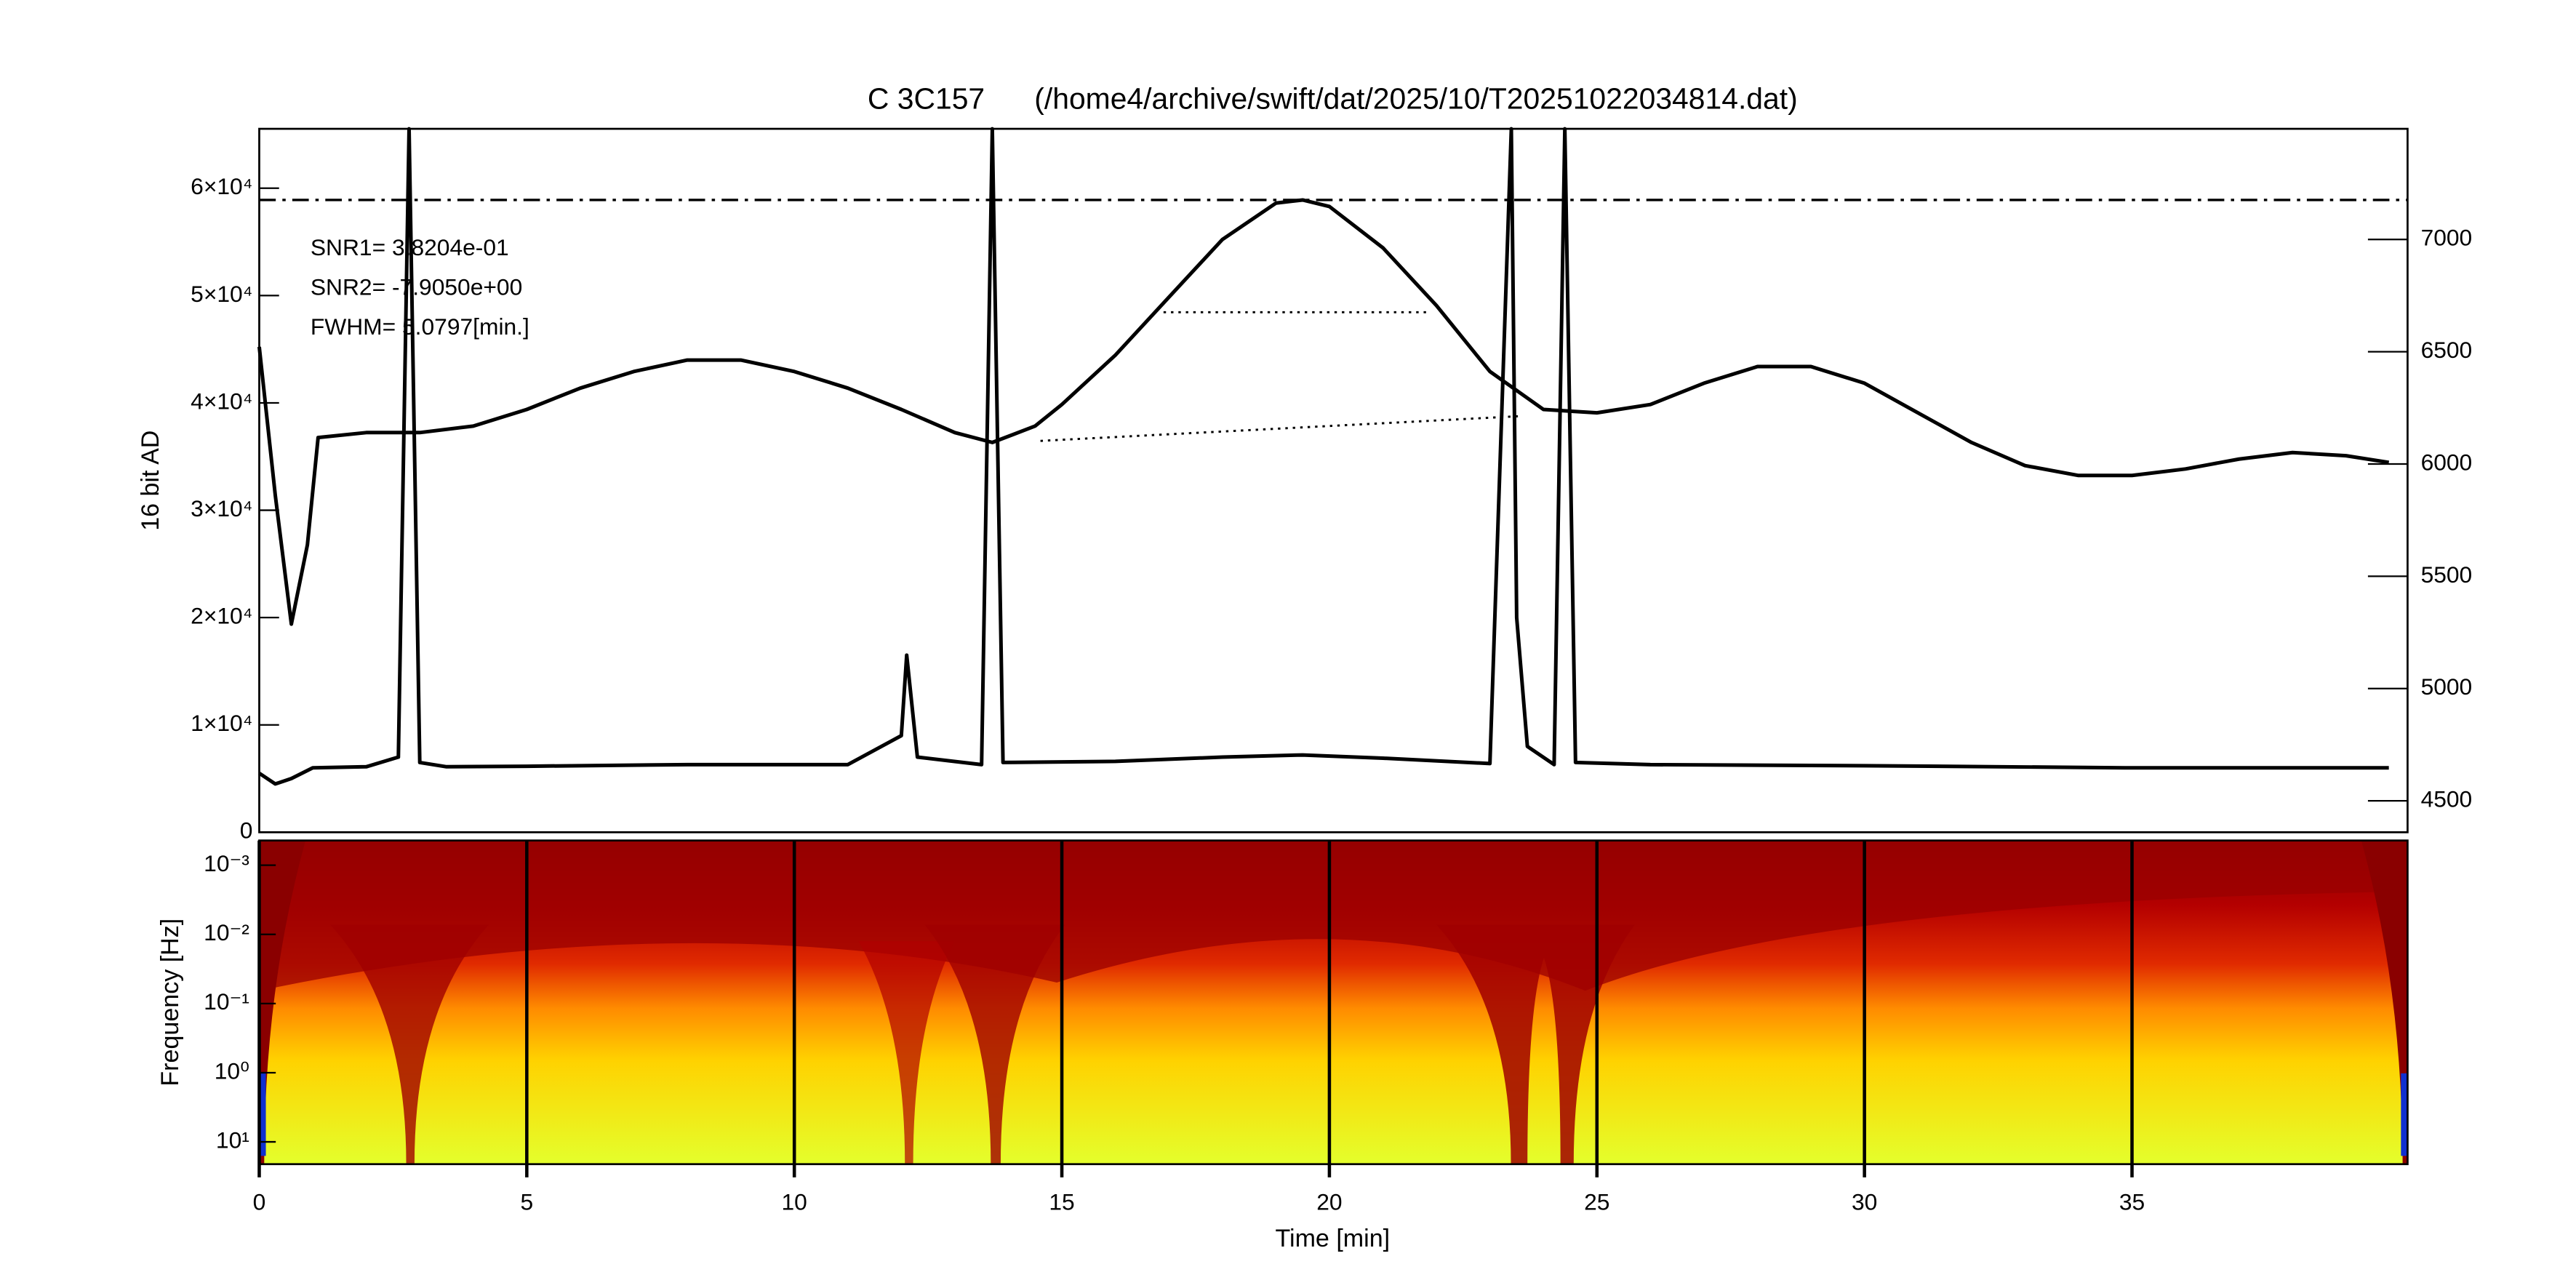 The height and width of the screenshot is (1288, 2576). Describe the element at coordinates (259, 1202) in the screenshot. I see `x-tick-label: 0` at that location.